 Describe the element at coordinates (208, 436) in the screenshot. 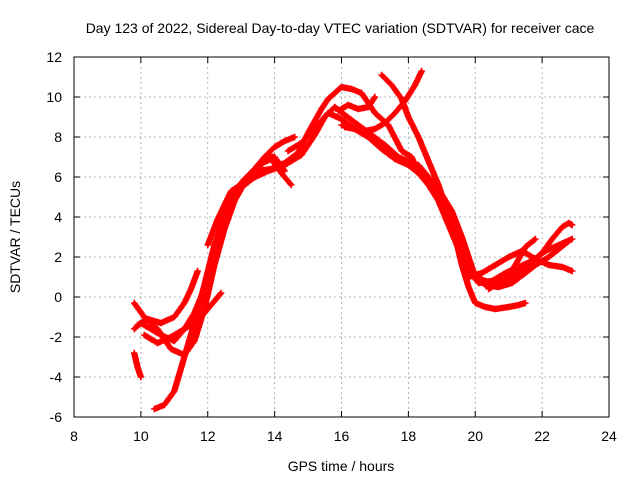

I see `x-tick-label: 12` at that location.